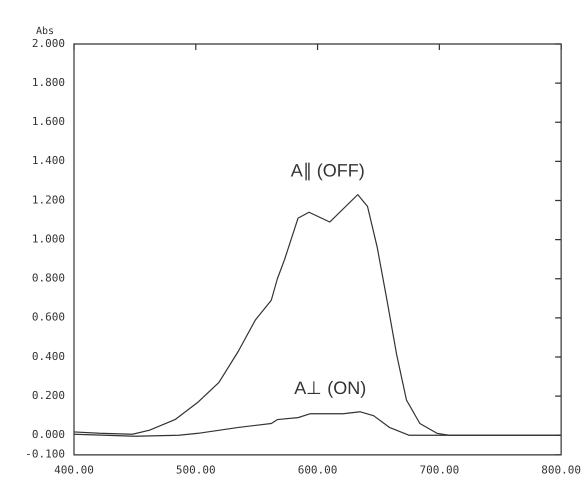  Describe the element at coordinates (330, 388) in the screenshot. I see `series-label: A⊥ (ON)` at that location.